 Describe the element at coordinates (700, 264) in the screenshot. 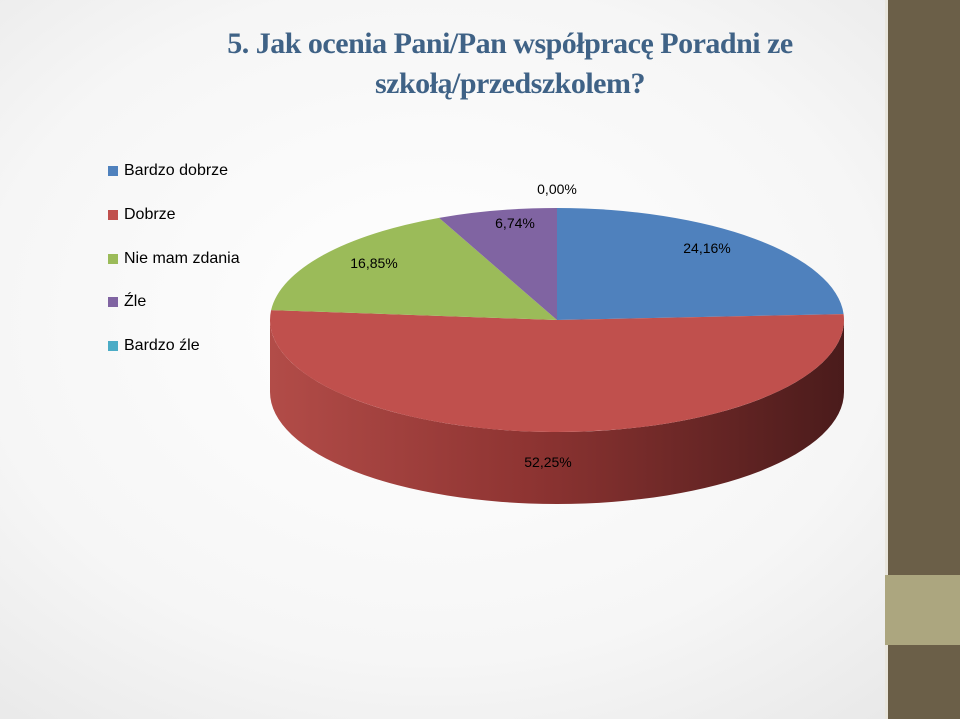

I see `pie-slice-bardzo-dobrze` at that location.